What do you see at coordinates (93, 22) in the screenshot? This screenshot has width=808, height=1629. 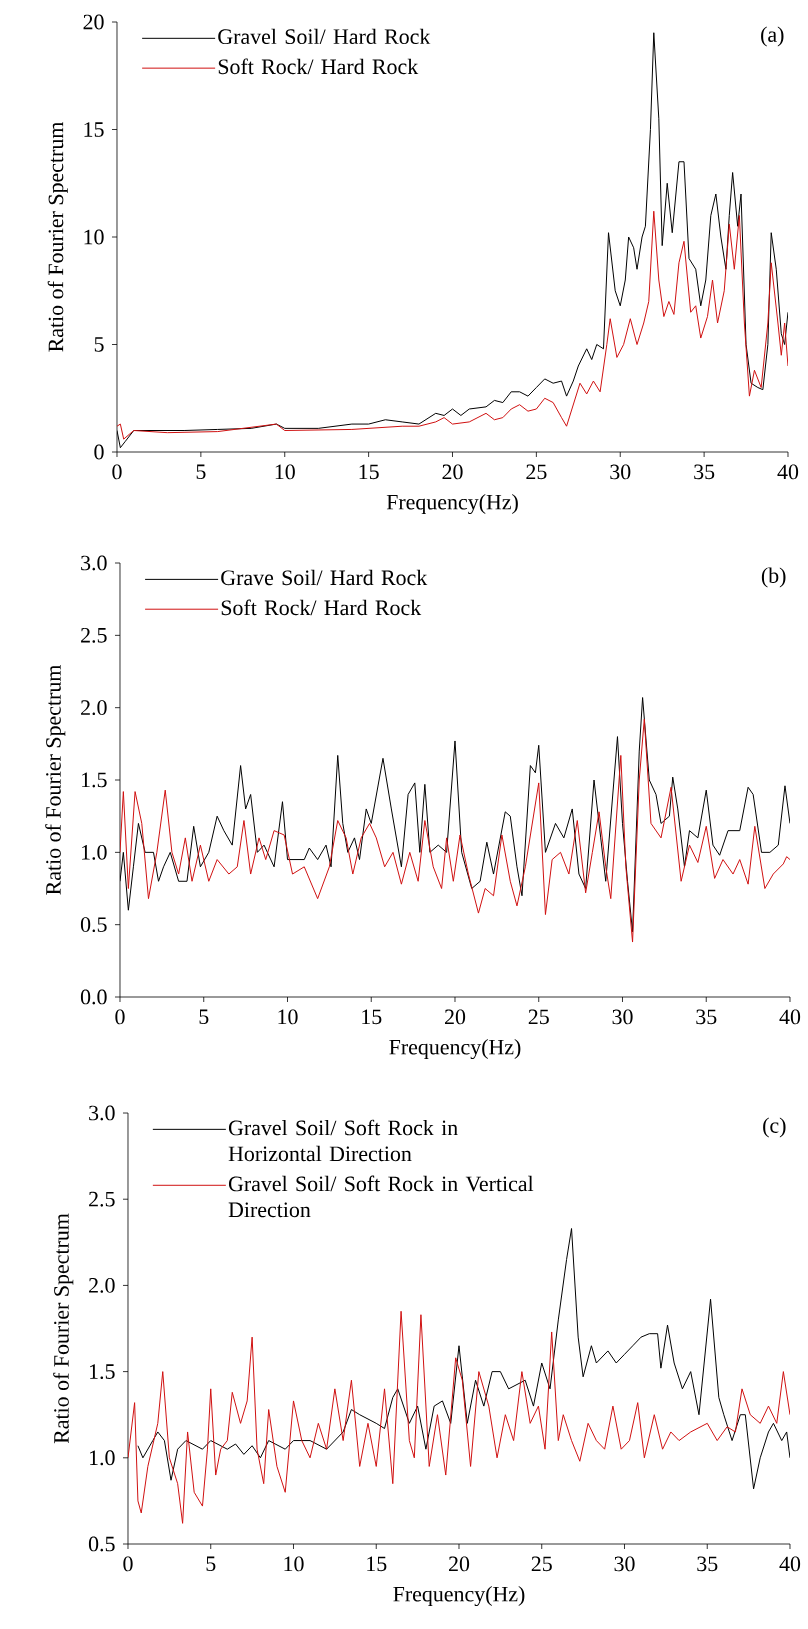 I see `y-tick-label: 20` at bounding box center [93, 22].